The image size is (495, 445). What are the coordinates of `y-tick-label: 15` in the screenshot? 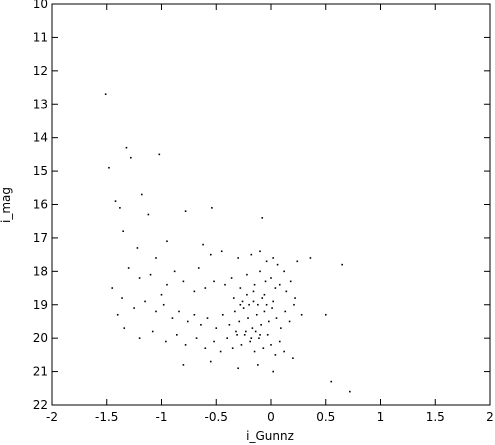 It's located at (40, 171).